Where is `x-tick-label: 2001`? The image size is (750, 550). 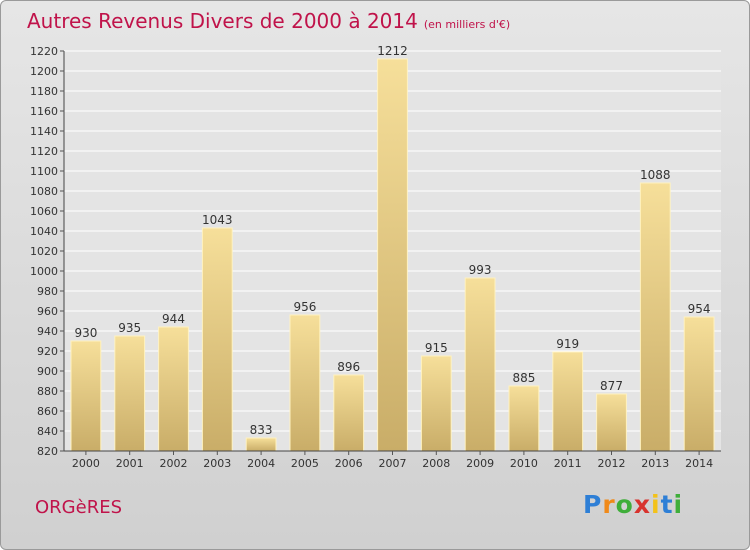 x-tick-label: 2001 is located at coordinates (130, 463).